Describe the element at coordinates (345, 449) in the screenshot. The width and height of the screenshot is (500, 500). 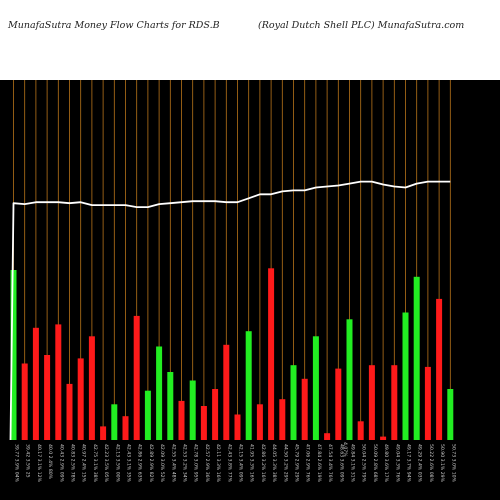
I see `annotation-label: 4.07%` at that location.